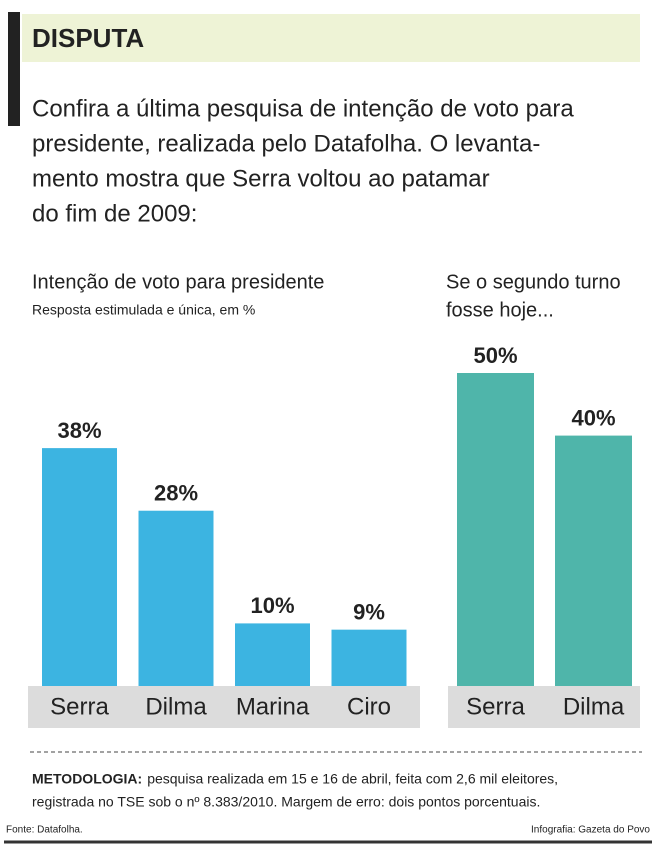 Image resolution: width=660 pixels, height=862 pixels. What do you see at coordinates (14, 69) in the screenshot?
I see `header-bar` at bounding box center [14, 69].